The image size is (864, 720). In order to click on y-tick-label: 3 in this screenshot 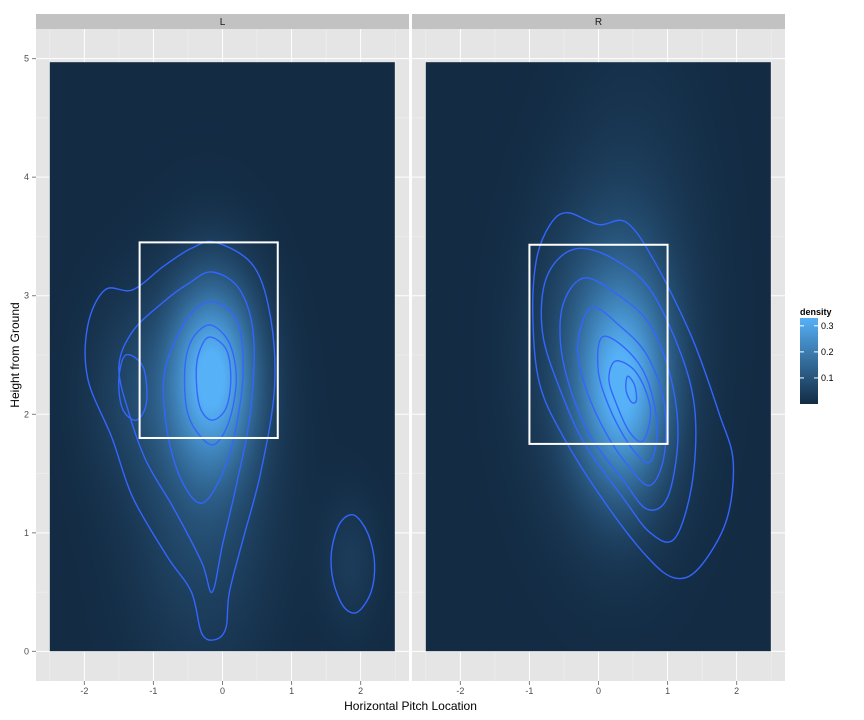, I will do `click(26, 296)`.